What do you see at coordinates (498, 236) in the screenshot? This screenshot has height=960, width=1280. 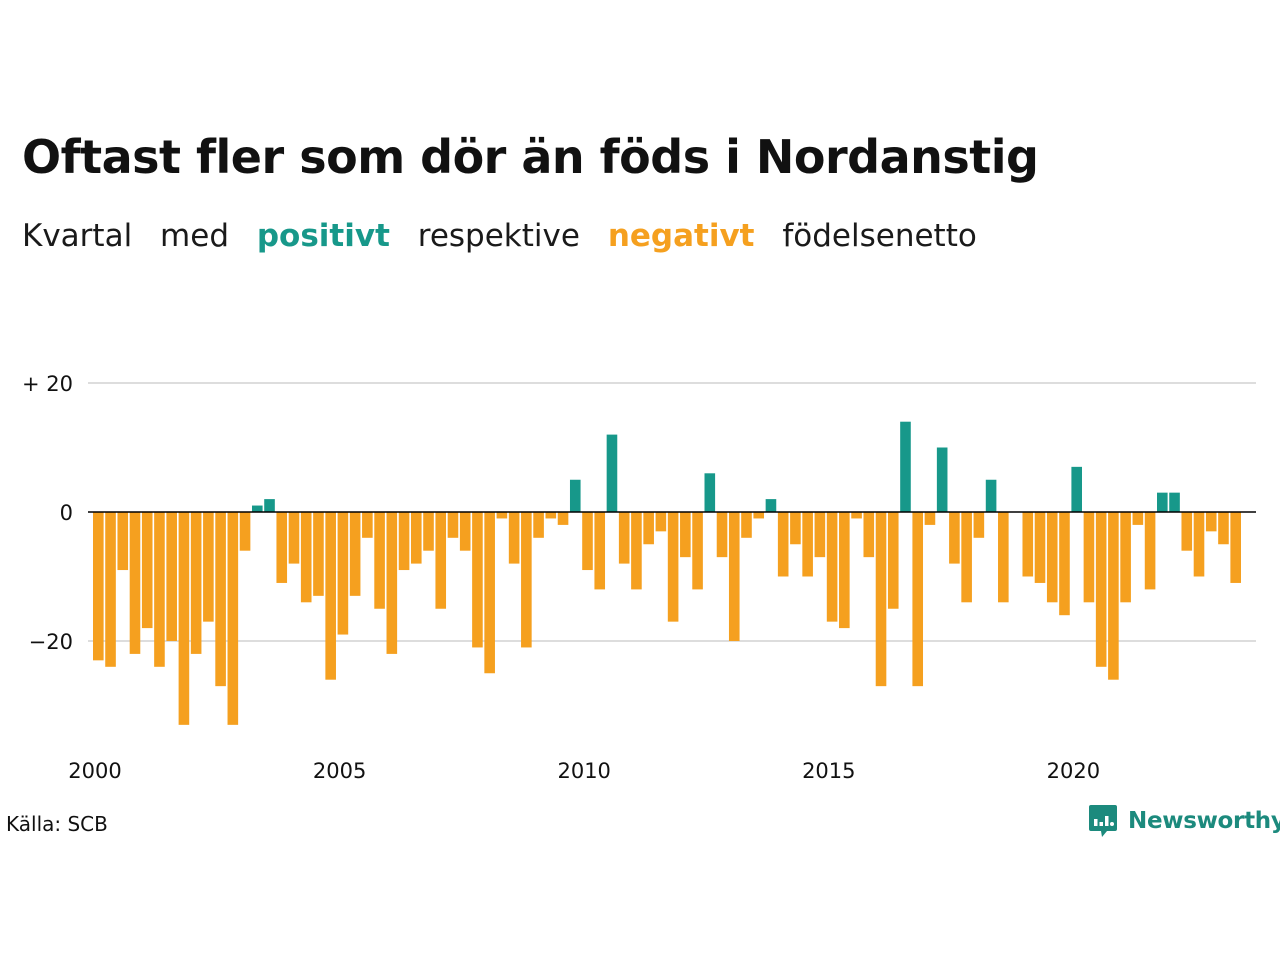 I see `subtitle-text-3: respektive` at bounding box center [498, 236].